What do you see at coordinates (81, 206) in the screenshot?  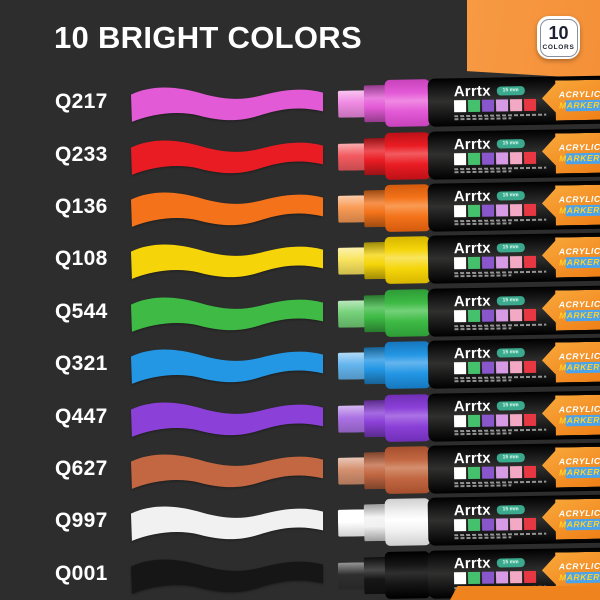 I see `color-code: Q136` at bounding box center [81, 206].